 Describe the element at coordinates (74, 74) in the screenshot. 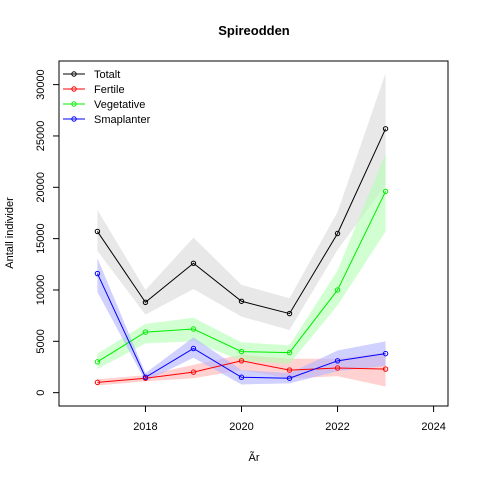

I see `legend-marker-totalt` at that location.